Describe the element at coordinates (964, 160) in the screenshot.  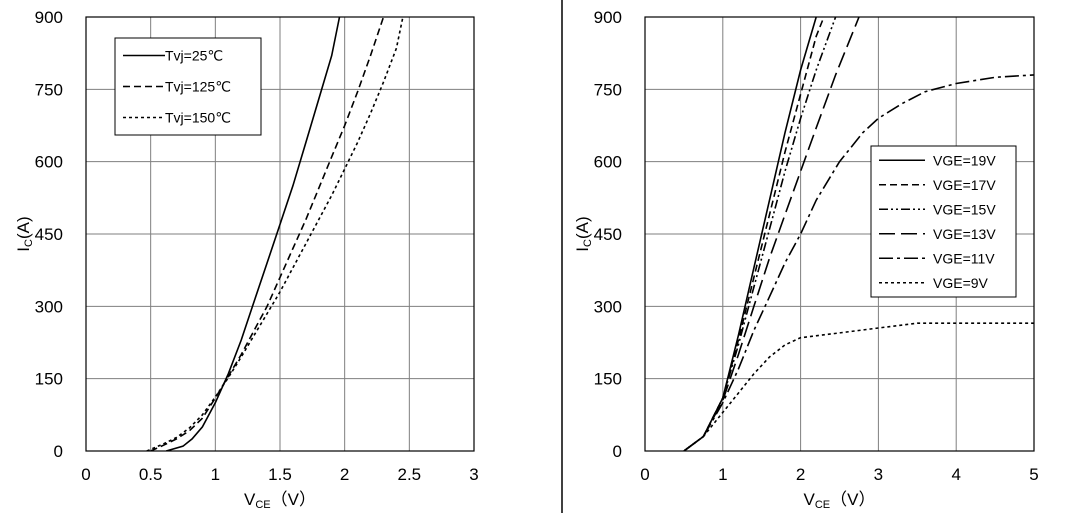
I see `legend-entry-label: VGE=19V` at that location.